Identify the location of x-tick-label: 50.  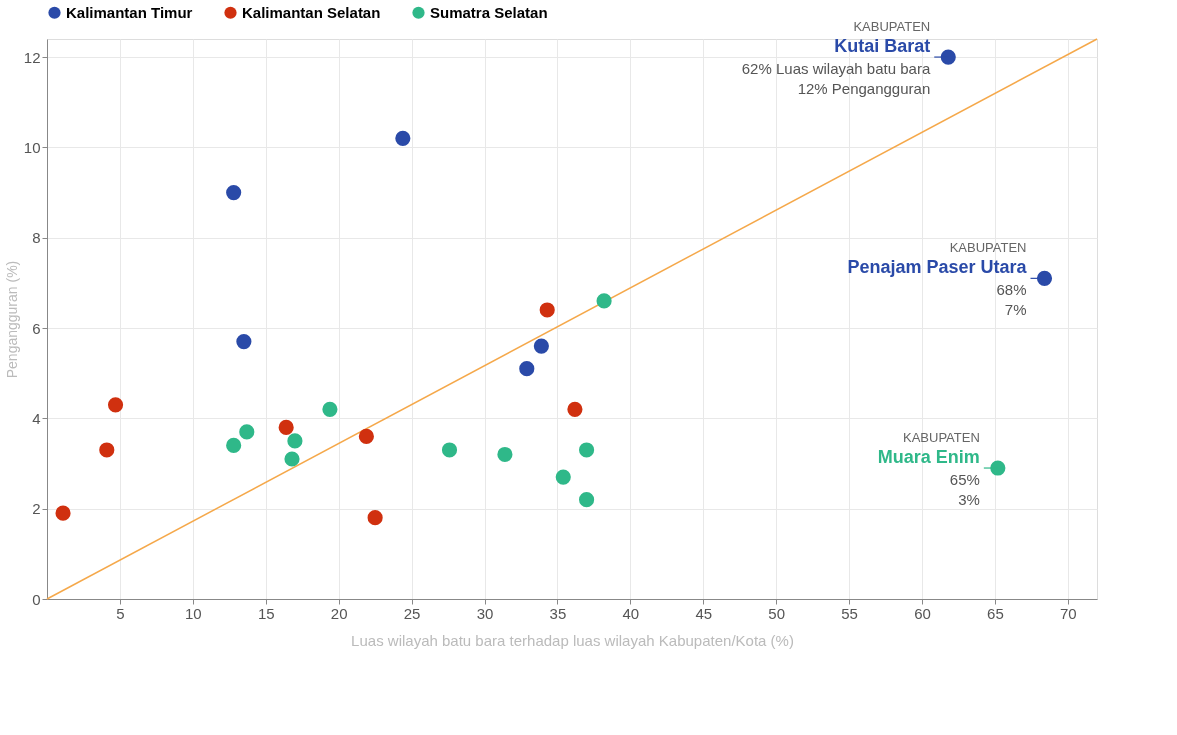
(777, 613).